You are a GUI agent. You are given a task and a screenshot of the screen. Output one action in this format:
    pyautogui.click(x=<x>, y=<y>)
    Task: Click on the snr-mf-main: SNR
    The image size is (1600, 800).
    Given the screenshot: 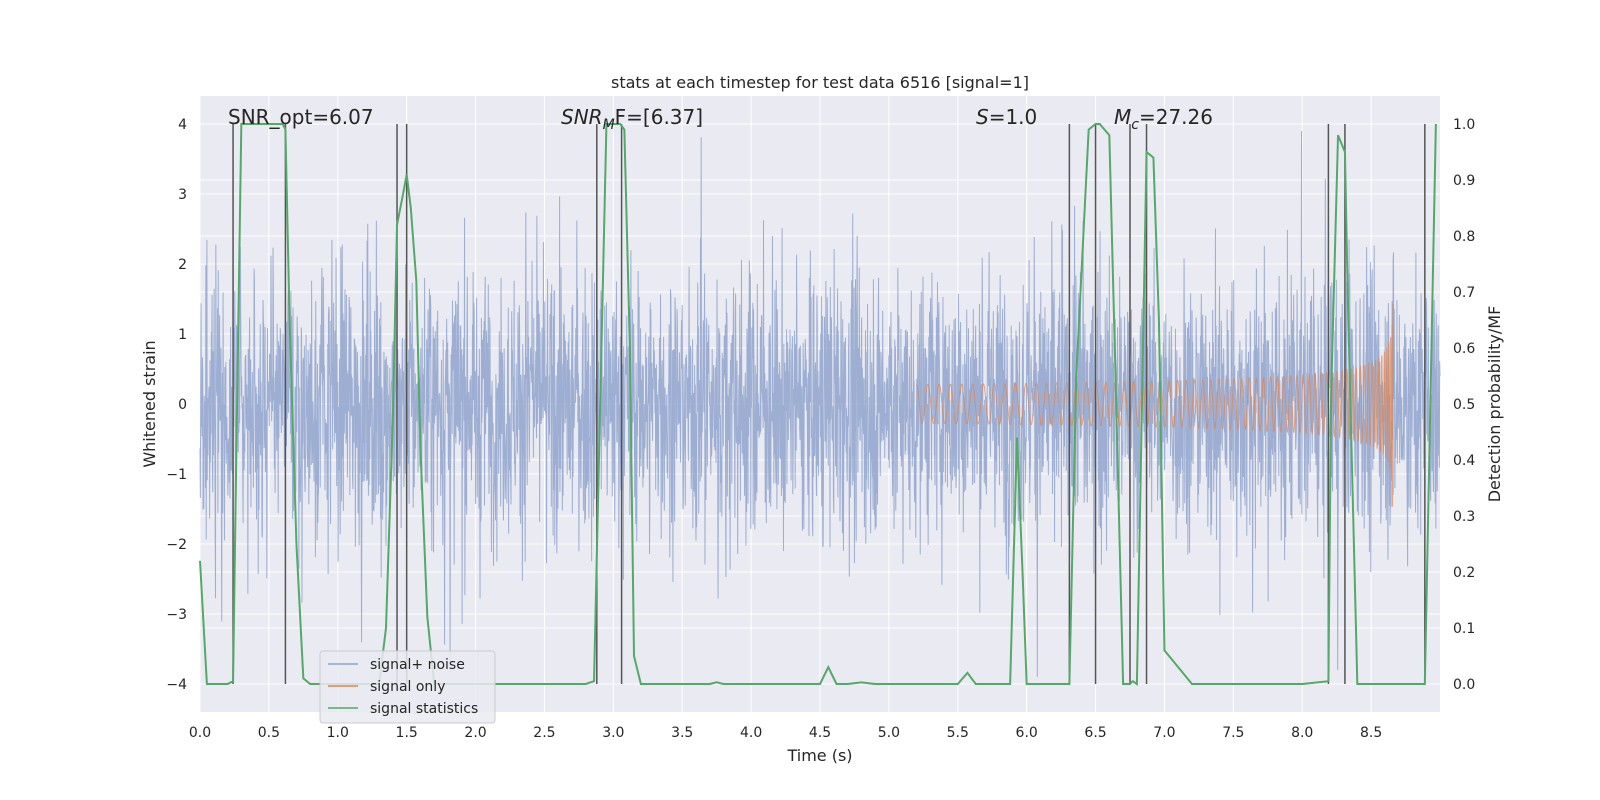 What is the action you would take?
    pyautogui.click(x=582, y=117)
    